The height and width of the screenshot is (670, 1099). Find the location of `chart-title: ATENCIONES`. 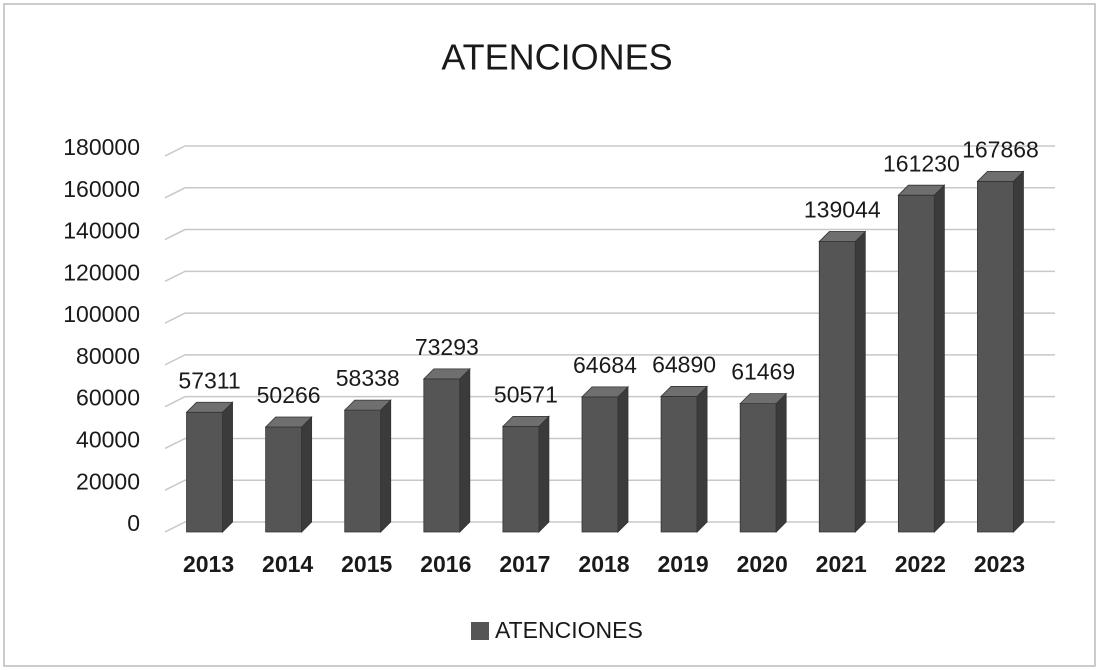

chart-title: ATENCIONES is located at coordinates (556, 57).